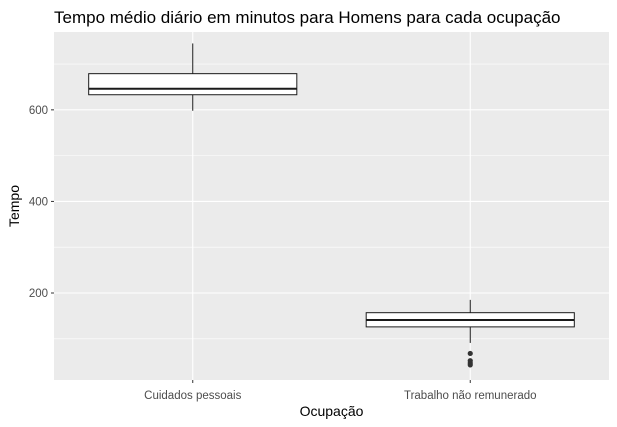 The width and height of the screenshot is (617, 427). What do you see at coordinates (38, 202) in the screenshot?
I see `y-tick-label: 400` at bounding box center [38, 202].